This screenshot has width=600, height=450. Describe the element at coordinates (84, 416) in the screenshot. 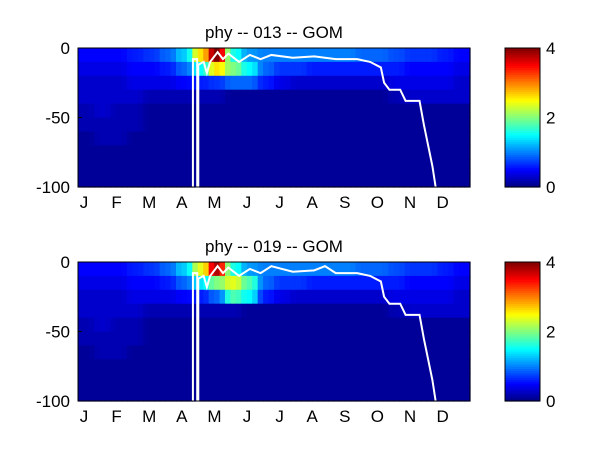

I see `x-tick-label: J` at that location.